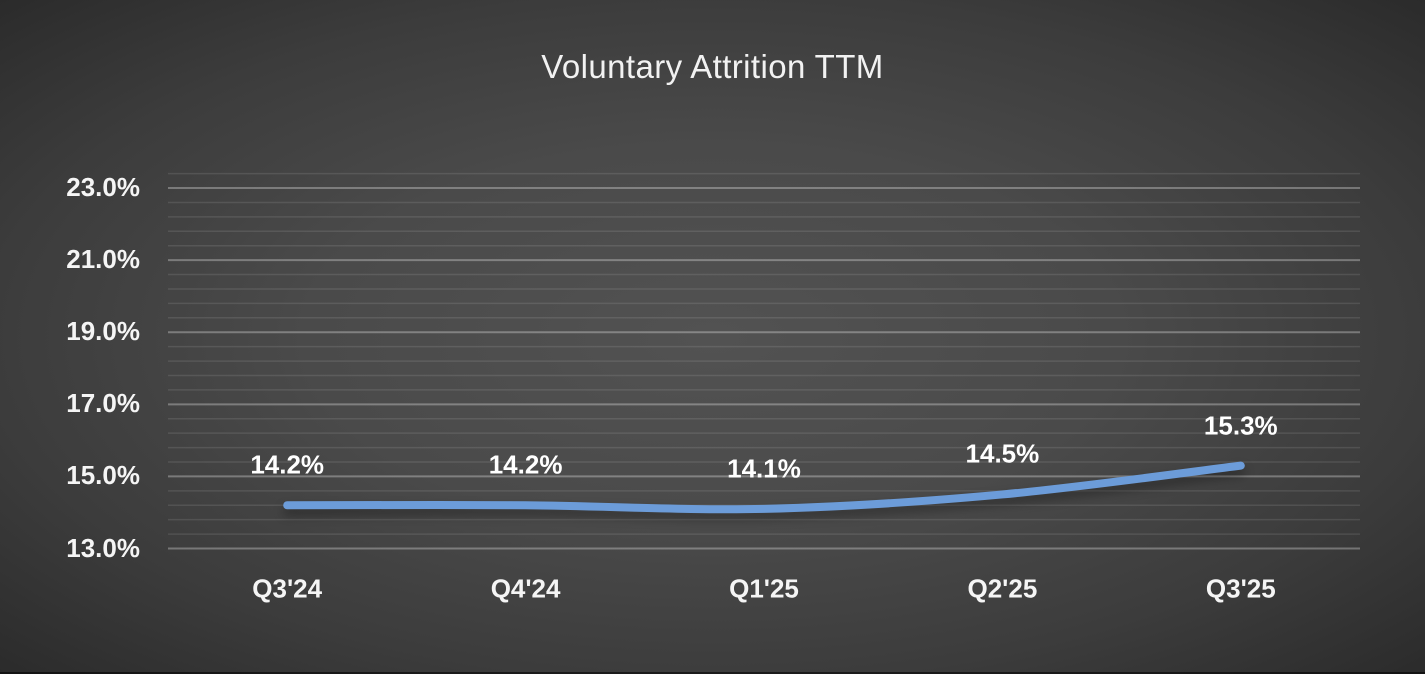  I want to click on y-tick-label: 17.0%, so click(103, 403).